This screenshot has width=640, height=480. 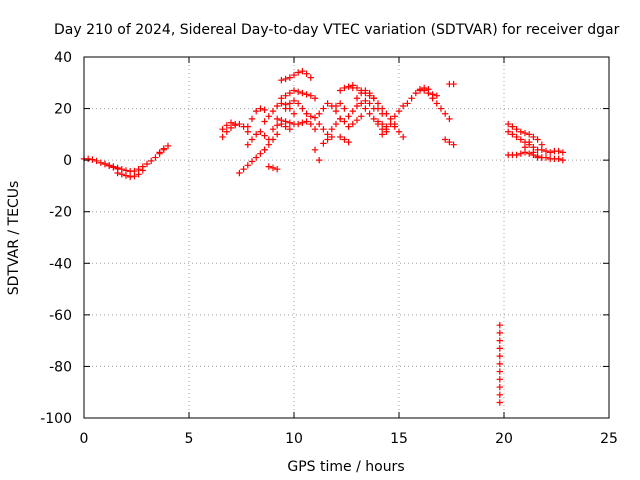 What do you see at coordinates (294, 439) in the screenshot?
I see `x-tick-label: 10` at bounding box center [294, 439].